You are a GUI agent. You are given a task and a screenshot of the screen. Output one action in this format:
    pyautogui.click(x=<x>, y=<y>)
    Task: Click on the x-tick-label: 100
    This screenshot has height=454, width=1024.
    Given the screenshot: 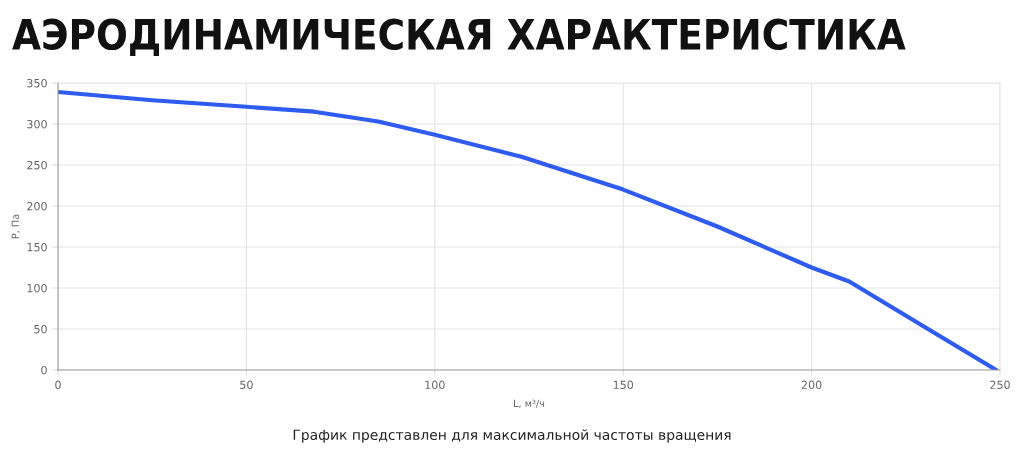 What is the action you would take?
    pyautogui.click(x=435, y=385)
    